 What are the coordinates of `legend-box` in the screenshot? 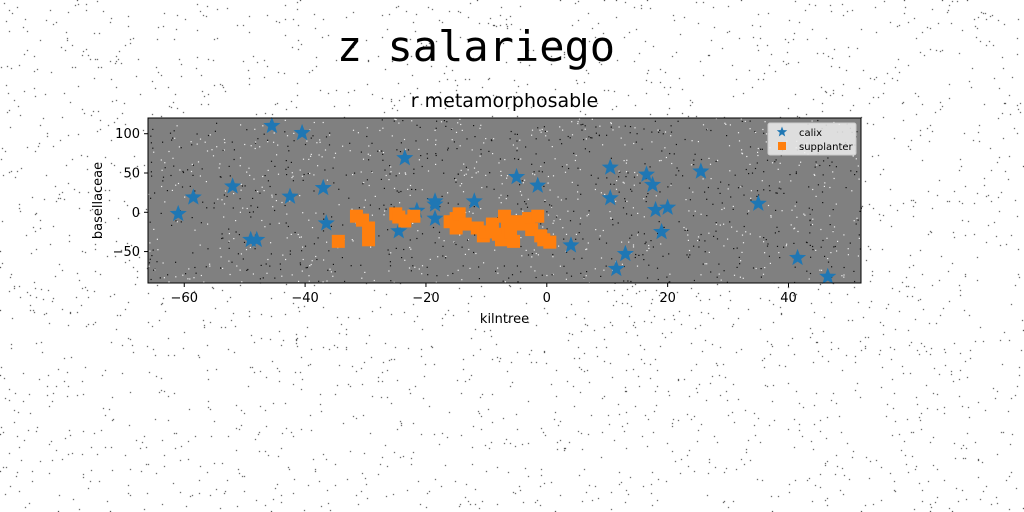 It's located at (812, 139).